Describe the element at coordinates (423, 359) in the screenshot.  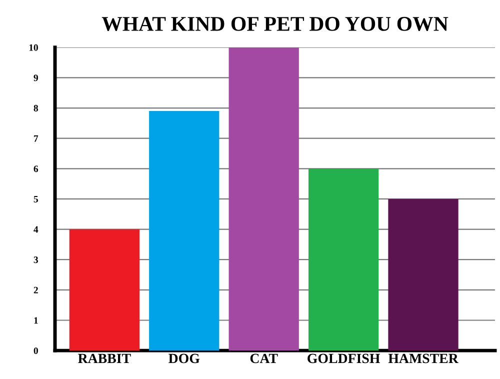
I see `x-tick-label: HAMSTER` at that location.